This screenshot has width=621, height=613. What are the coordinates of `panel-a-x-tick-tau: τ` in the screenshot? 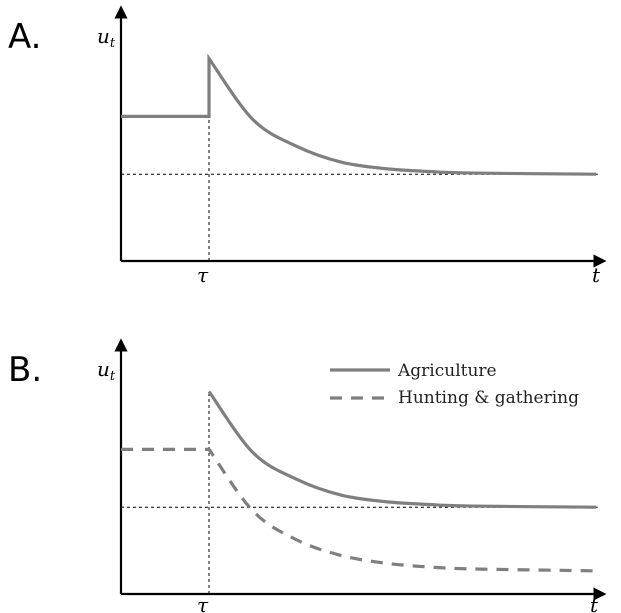 It's located at (203, 275).